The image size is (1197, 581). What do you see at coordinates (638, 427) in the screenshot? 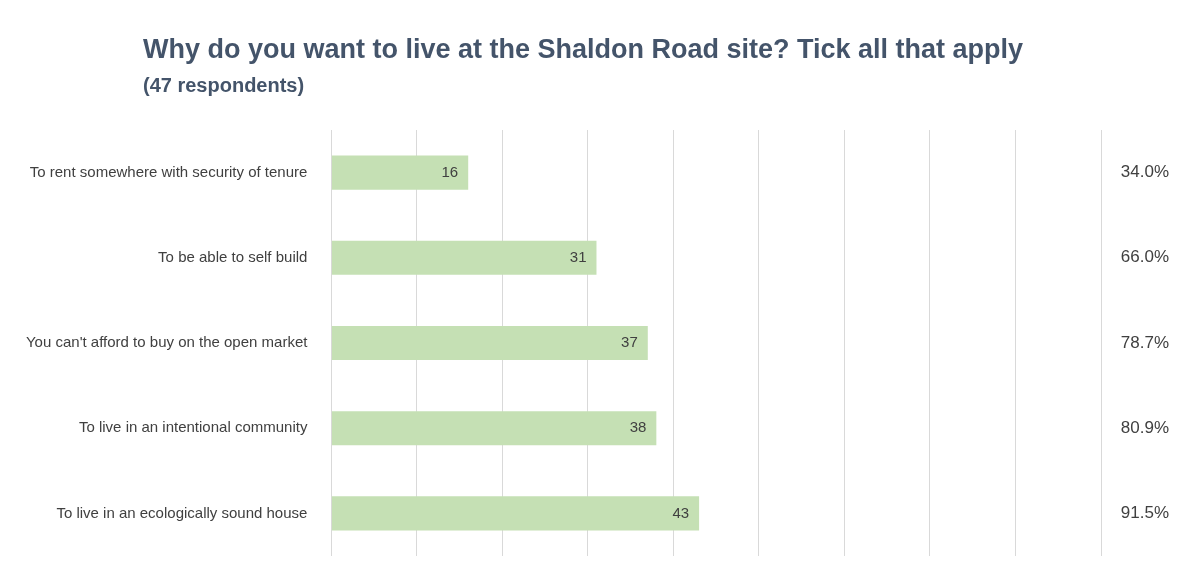
I see `data-label: 38` at bounding box center [638, 427].